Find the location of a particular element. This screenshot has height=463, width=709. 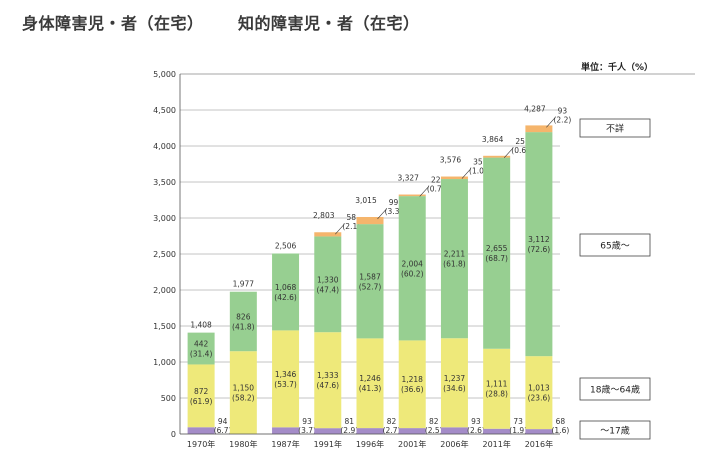

legend-label: 18歳～64歳 is located at coordinates (615, 390).